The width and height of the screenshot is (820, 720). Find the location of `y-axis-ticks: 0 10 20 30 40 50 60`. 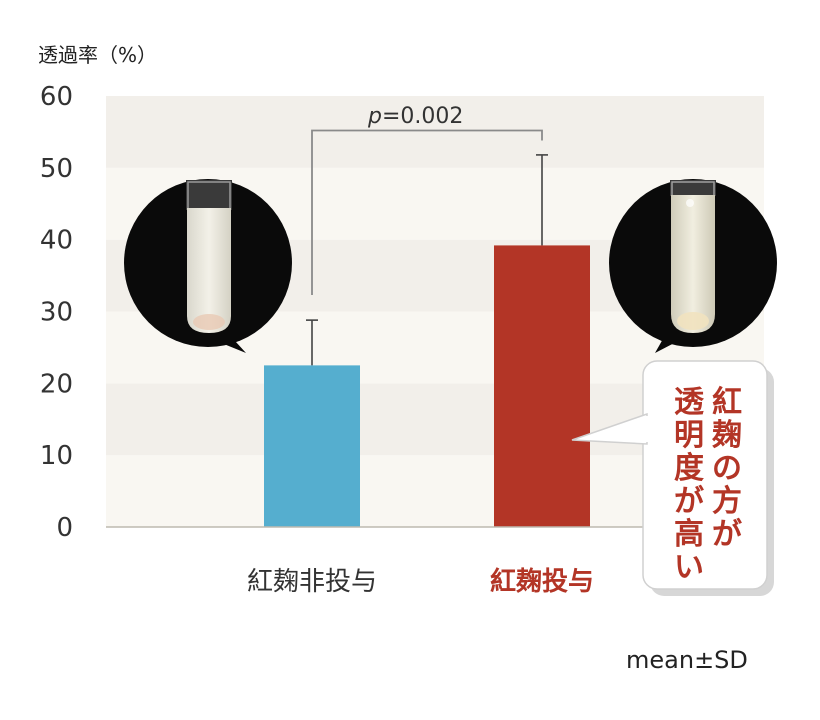

y-axis-ticks: 0 10 20 30 40 50 60 is located at coordinates (56, 312).